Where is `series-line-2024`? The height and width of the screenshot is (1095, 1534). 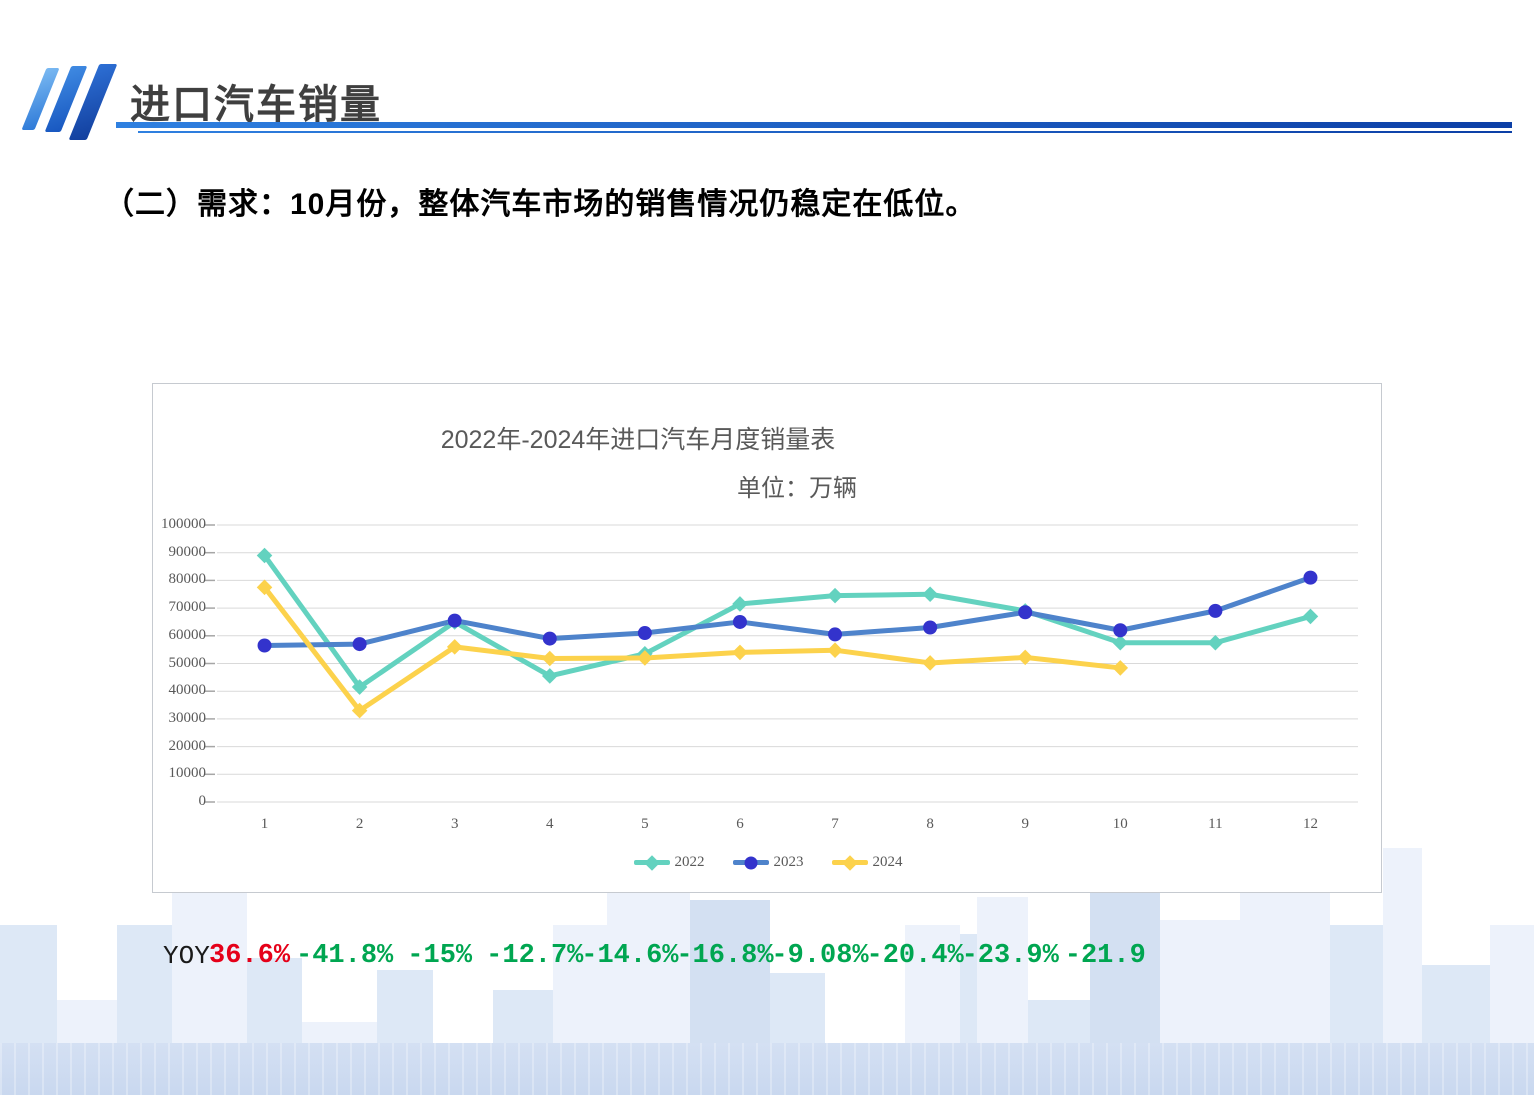 series-line-2024 is located at coordinates (692, 649).